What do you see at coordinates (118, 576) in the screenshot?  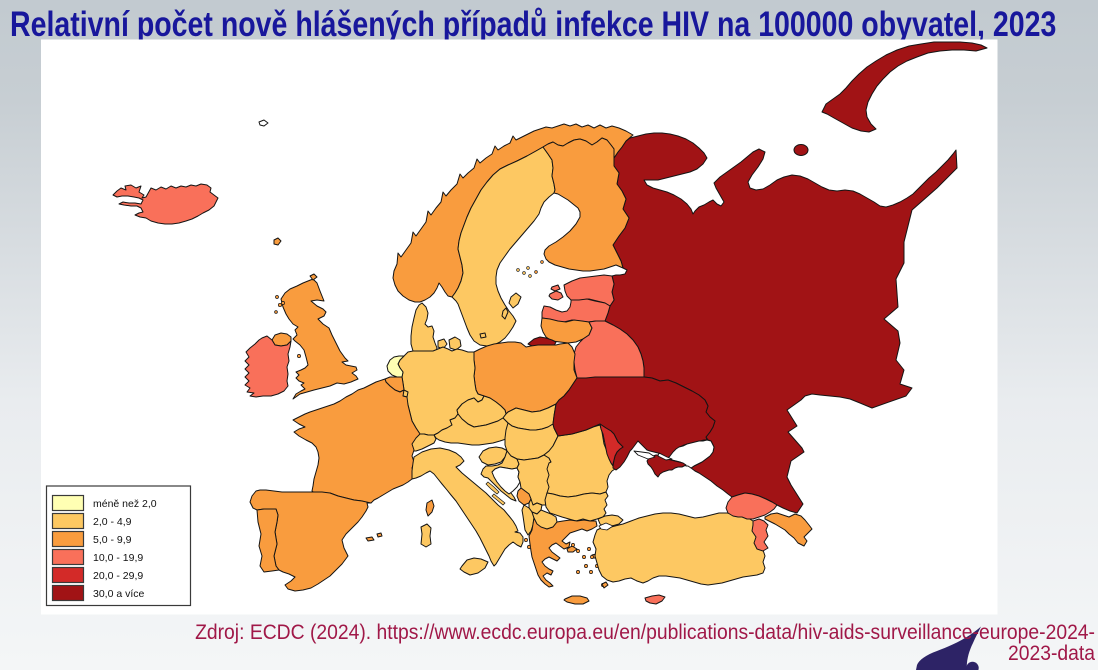 I see `svg-text: 20,0 - 29,9` at bounding box center [118, 576].